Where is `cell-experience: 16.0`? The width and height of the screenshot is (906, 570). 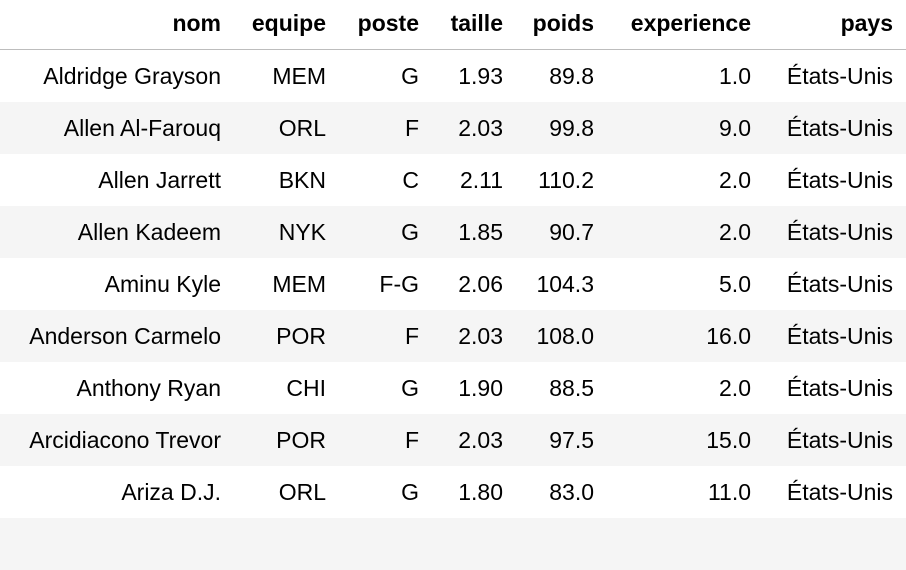 cell-experience: 16.0 is located at coordinates (684, 336).